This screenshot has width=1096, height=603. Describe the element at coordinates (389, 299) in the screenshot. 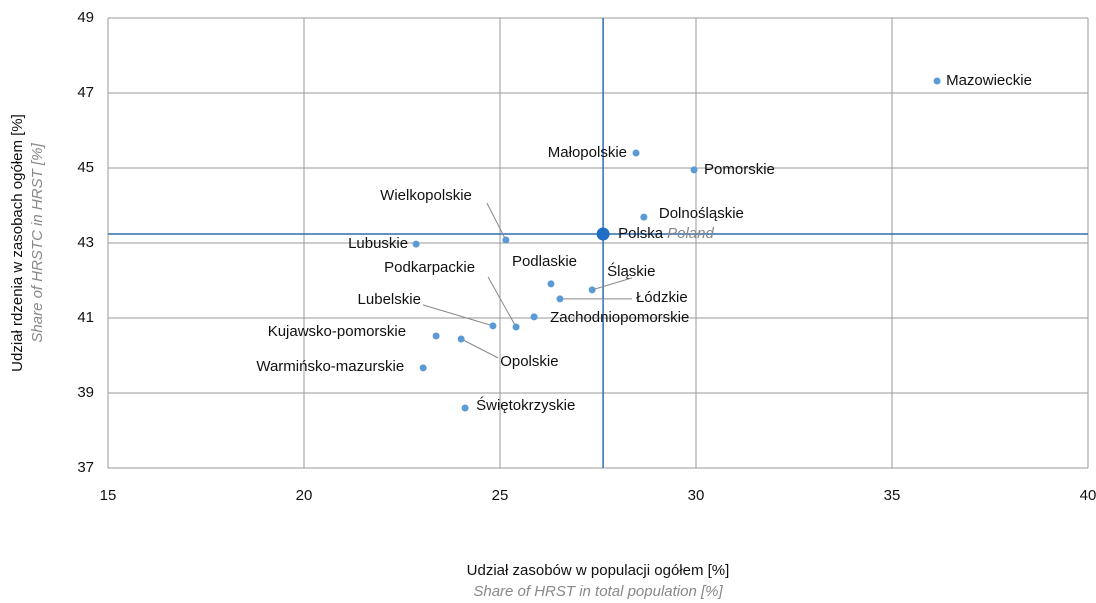

I see `point-label: Lubelskie` at that location.